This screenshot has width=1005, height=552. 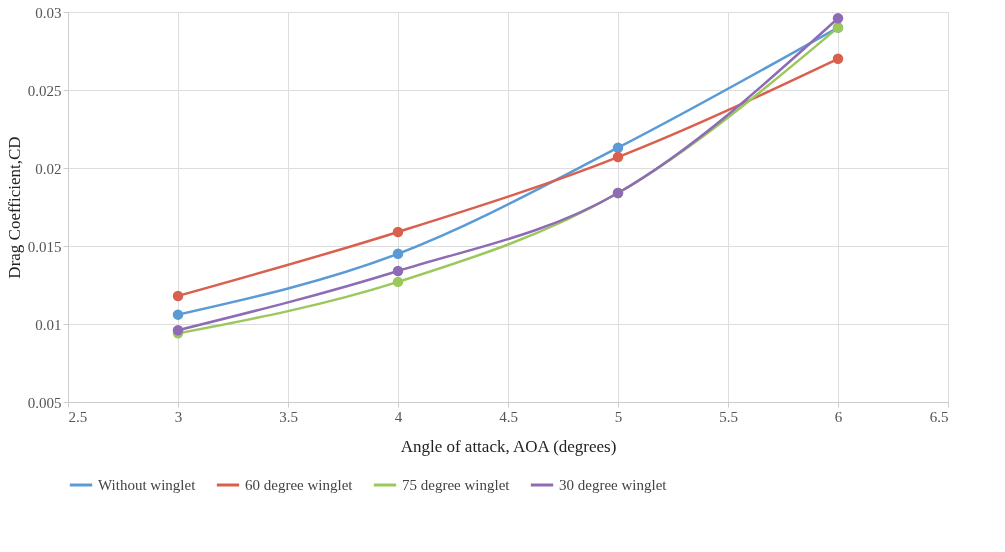 I want to click on x-tick-label: 6.5, so click(x=939, y=416).